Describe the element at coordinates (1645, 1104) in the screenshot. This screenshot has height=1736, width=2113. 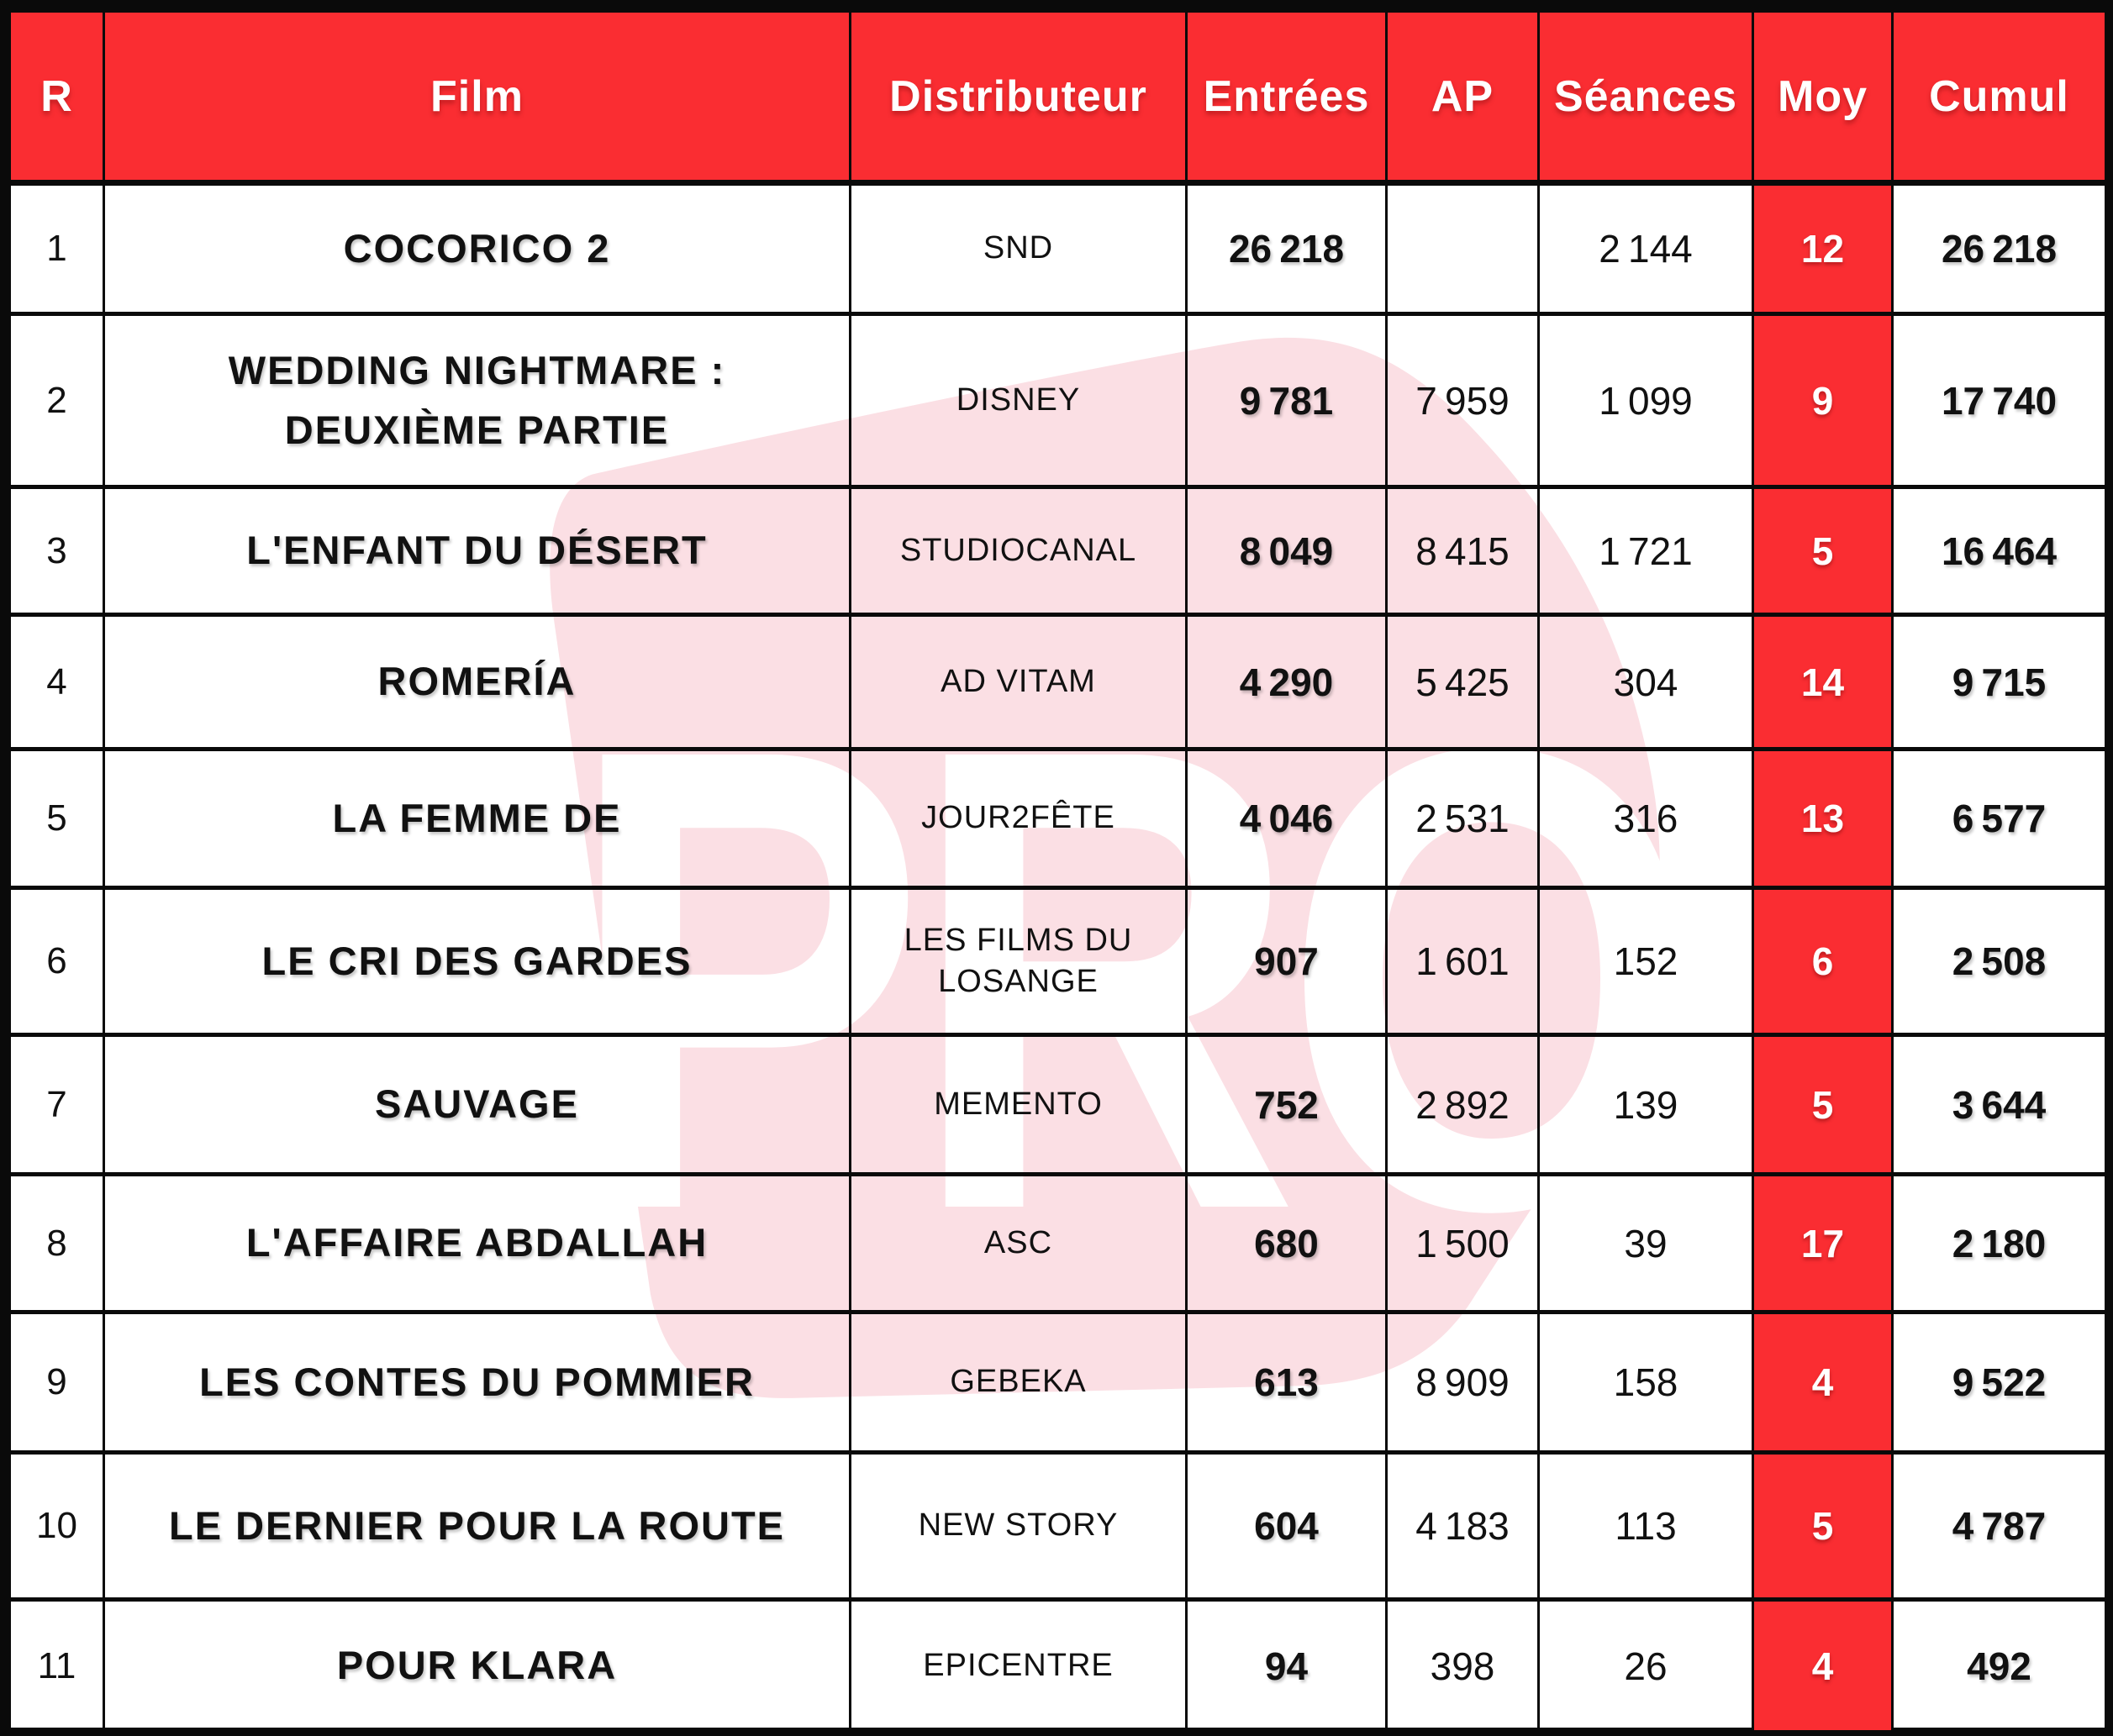
I see `cell-seances: 139` at that location.